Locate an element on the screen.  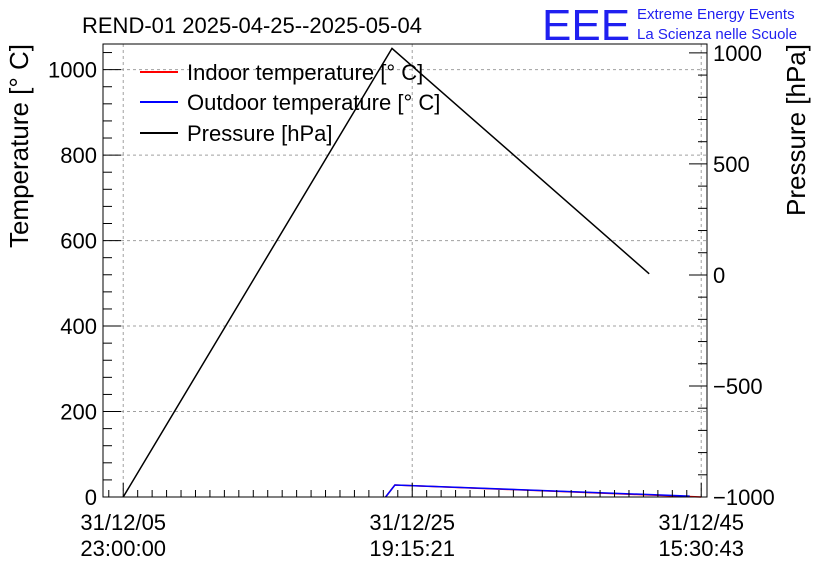
x-tick-date: 31/12/05 is located at coordinates (123, 522).